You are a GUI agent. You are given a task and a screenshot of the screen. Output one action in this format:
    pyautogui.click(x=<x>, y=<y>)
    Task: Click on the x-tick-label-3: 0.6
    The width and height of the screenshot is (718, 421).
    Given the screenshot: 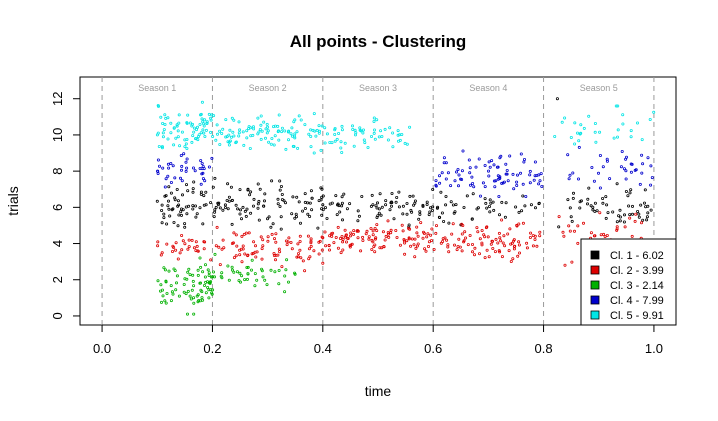 What is the action you would take?
    pyautogui.click(x=433, y=348)
    